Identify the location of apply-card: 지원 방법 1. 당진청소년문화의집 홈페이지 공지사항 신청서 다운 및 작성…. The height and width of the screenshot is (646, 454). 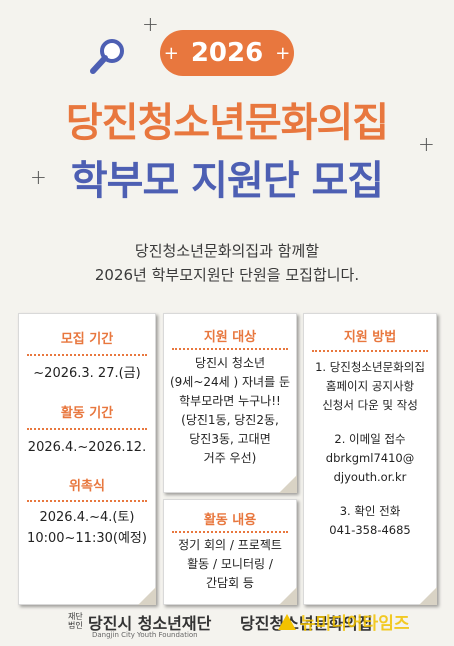
(370, 459).